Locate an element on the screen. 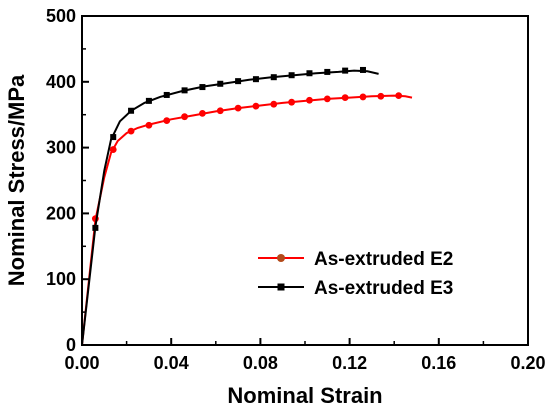  legend-label-2: As-extruded E3 is located at coordinates (383, 288).